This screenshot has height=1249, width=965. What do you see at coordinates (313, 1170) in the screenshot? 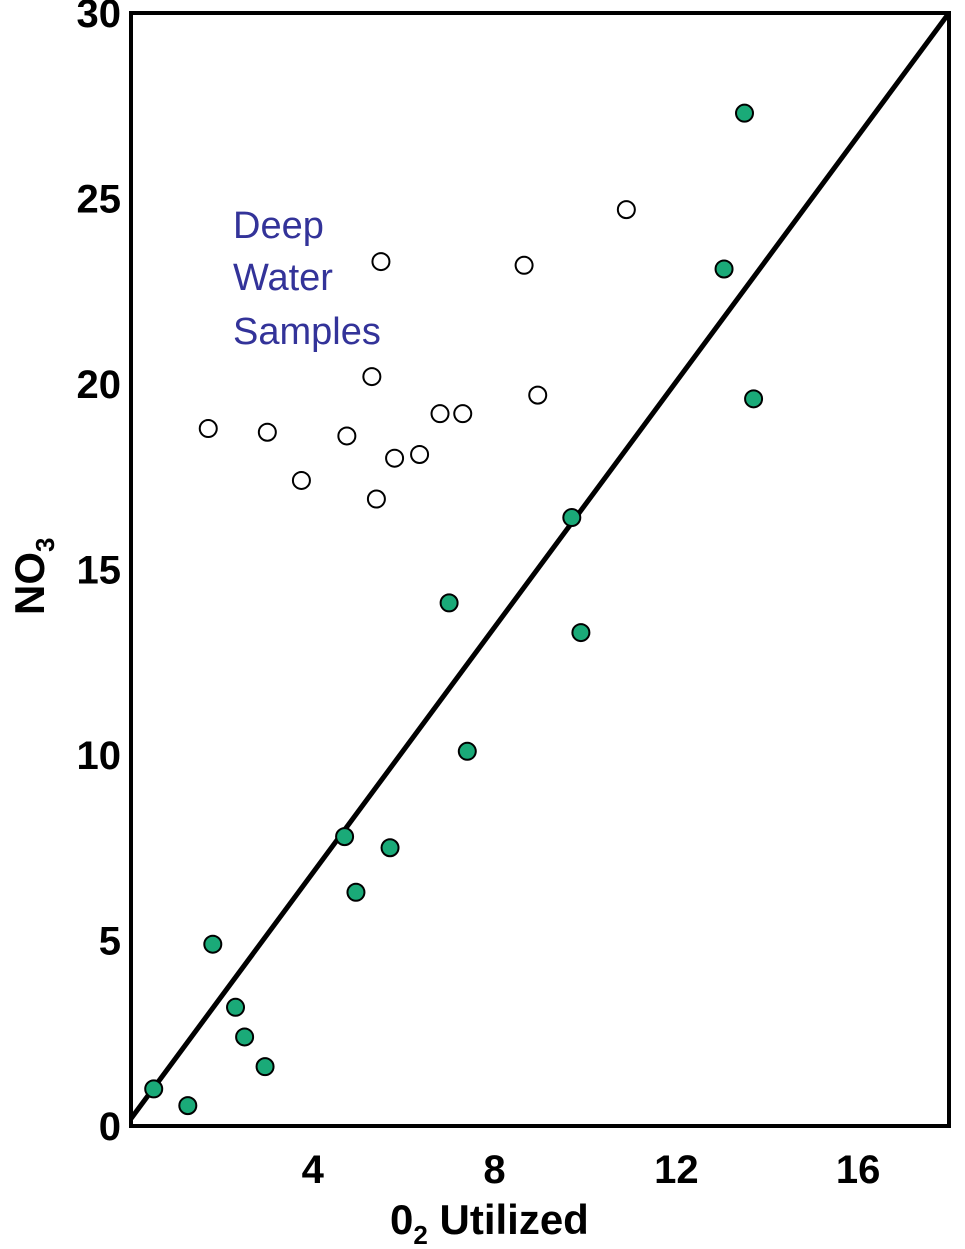
I see `x-tick-label: 4` at bounding box center [313, 1170].